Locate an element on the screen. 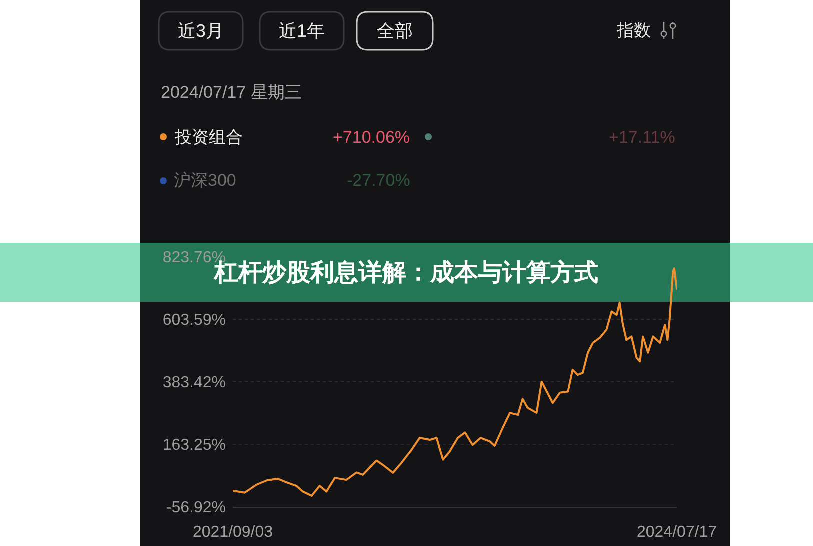 The height and width of the screenshot is (546, 813). text: 近1年 is located at coordinates (302, 31).